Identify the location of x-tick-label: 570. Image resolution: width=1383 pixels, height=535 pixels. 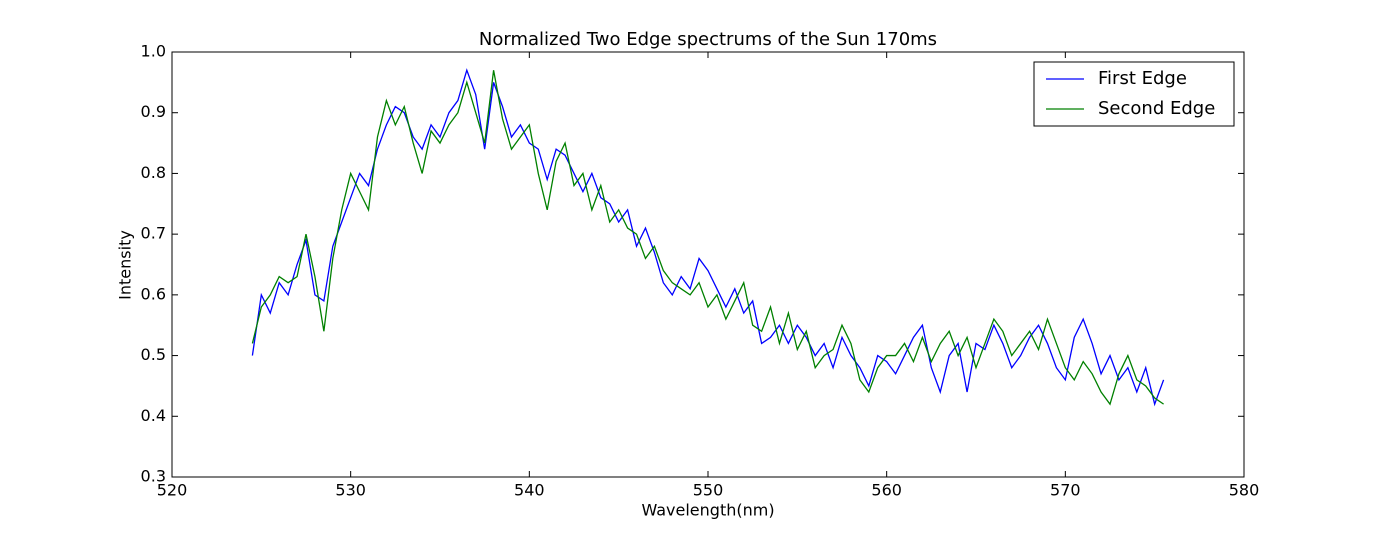
(1065, 490).